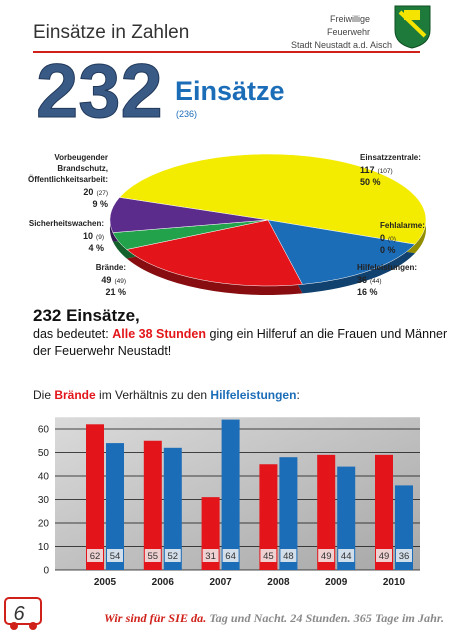  Describe the element at coordinates (81, 157) in the screenshot. I see `pie-label: Vorbeugender` at that location.